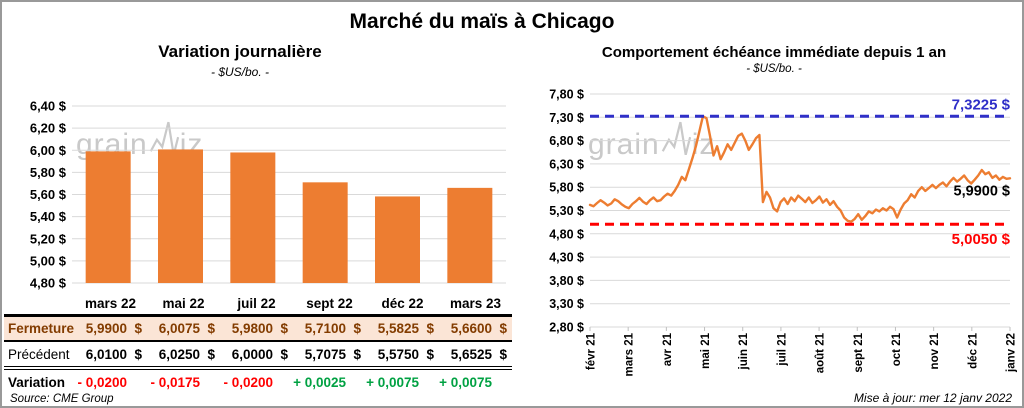  I want to click on column-header-juil 22: juil 22, so click(256, 303).